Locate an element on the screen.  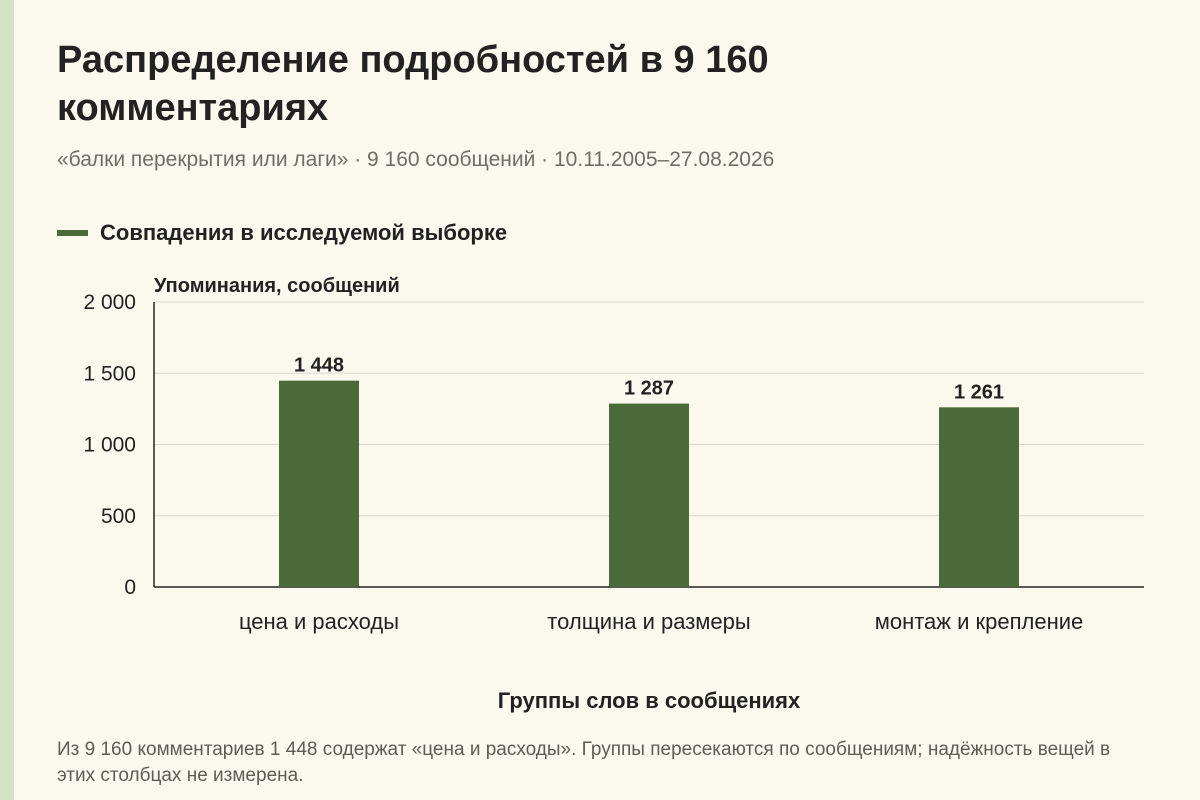
y-tick-label: 1 500 is located at coordinates (109, 373).